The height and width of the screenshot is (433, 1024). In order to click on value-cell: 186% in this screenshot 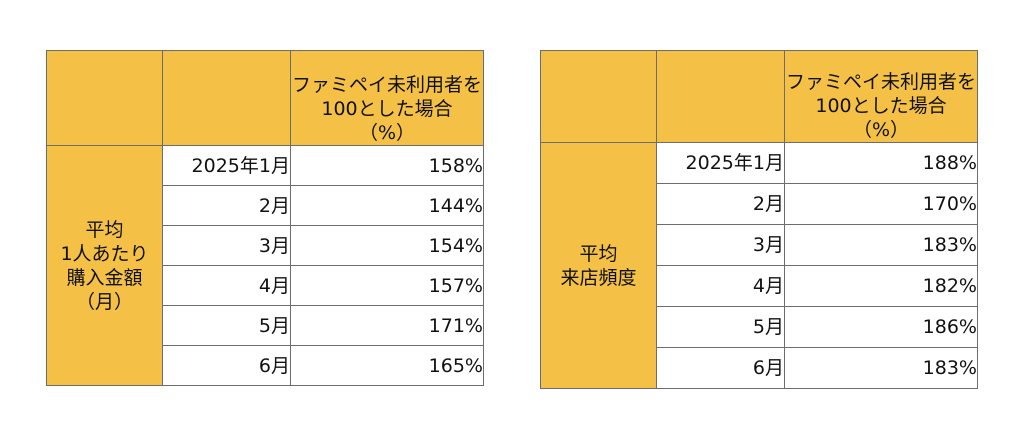, I will do `click(881, 327)`.